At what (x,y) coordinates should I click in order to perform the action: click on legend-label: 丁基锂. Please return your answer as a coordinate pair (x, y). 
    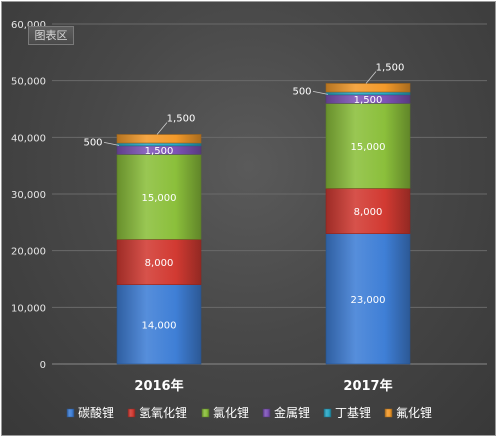
    Looking at the image, I should click on (353, 412).